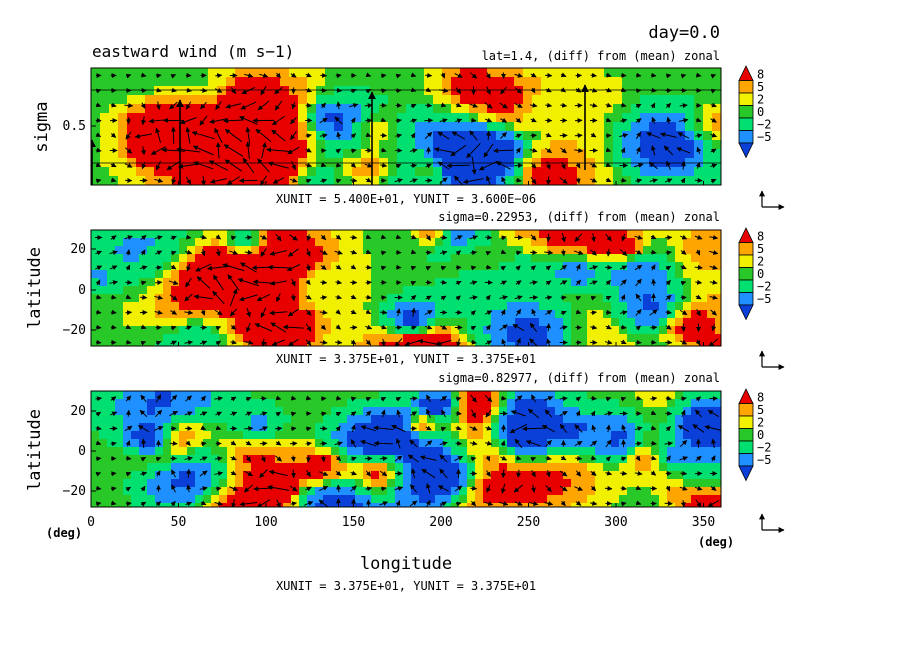 Image resolution: width=904 pixels, height=654 pixels. What do you see at coordinates (193, 51) in the screenshot?
I see `figure-title: eastward wind (m s−1)` at bounding box center [193, 51].